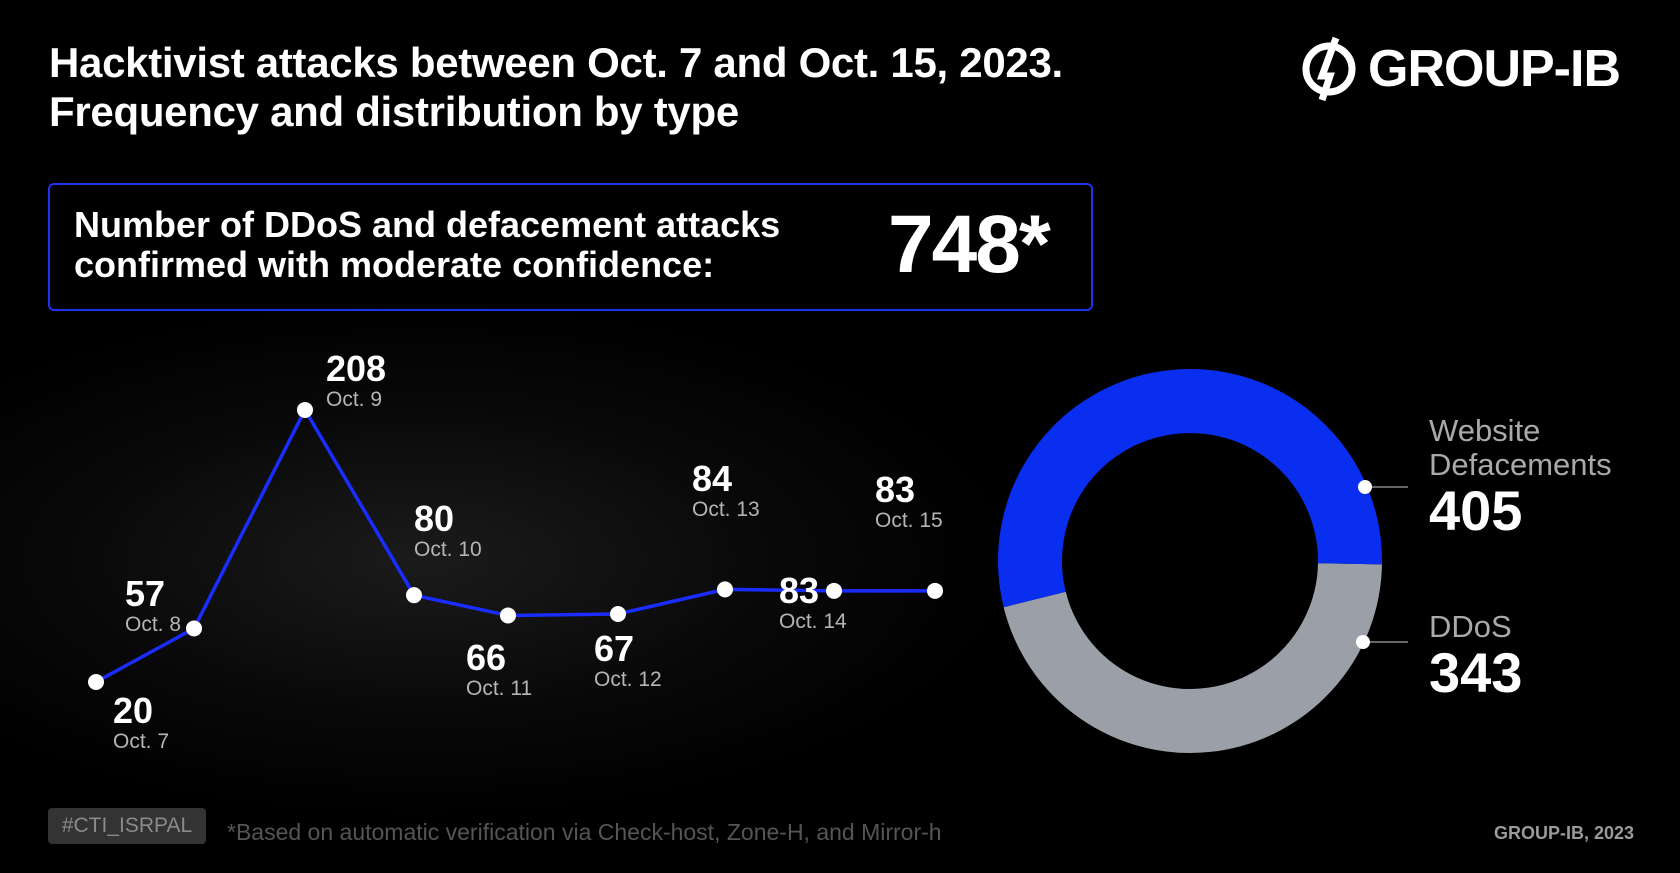 Image resolution: width=1680 pixels, height=873 pixels. What do you see at coordinates (434, 518) in the screenshot?
I see `point-value: 80` at bounding box center [434, 518].